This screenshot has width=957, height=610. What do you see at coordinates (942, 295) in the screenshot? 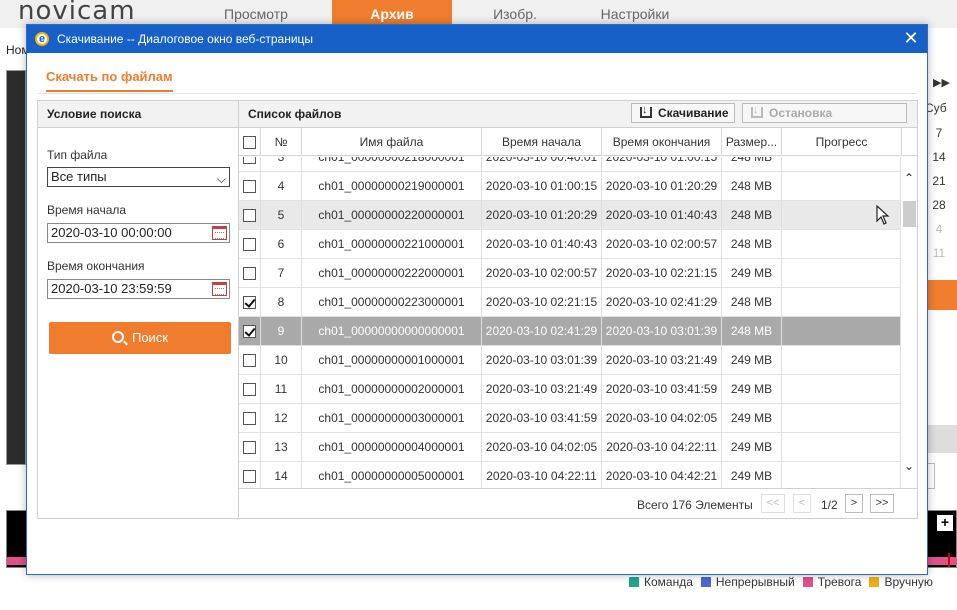
I see `search-button-background` at bounding box center [942, 295].